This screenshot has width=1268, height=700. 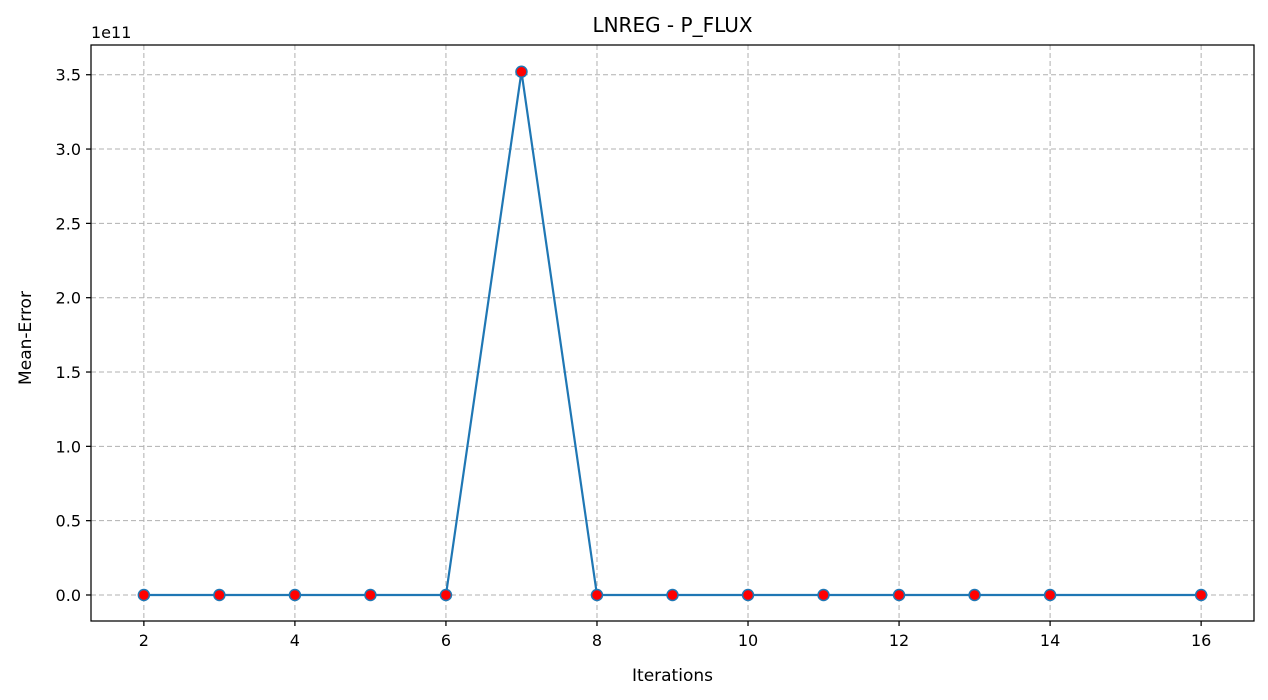 What do you see at coordinates (68, 595) in the screenshot?
I see `y-tick-label: 0.0` at bounding box center [68, 595].